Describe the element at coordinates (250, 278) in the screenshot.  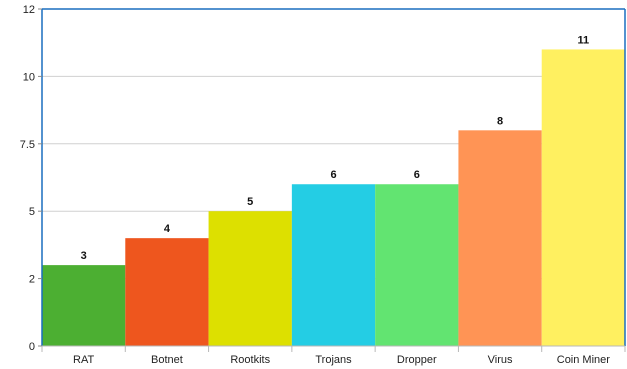
I see `bar-rootkits` at that location.